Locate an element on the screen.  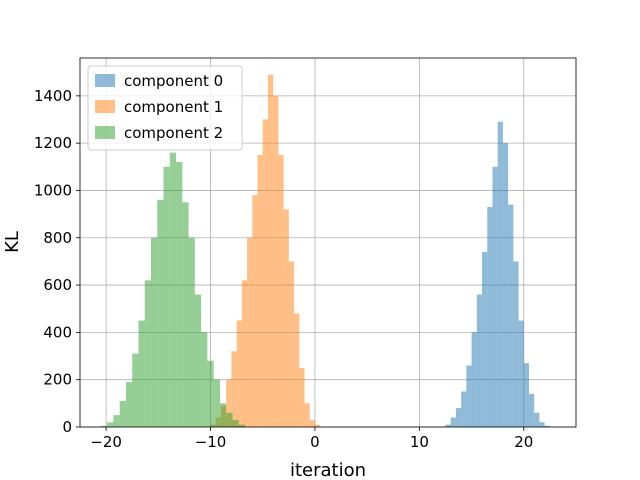
y-axis-label: KL is located at coordinates (12, 242).